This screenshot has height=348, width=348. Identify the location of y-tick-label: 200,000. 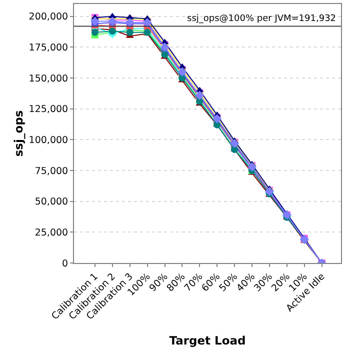
(48, 17).